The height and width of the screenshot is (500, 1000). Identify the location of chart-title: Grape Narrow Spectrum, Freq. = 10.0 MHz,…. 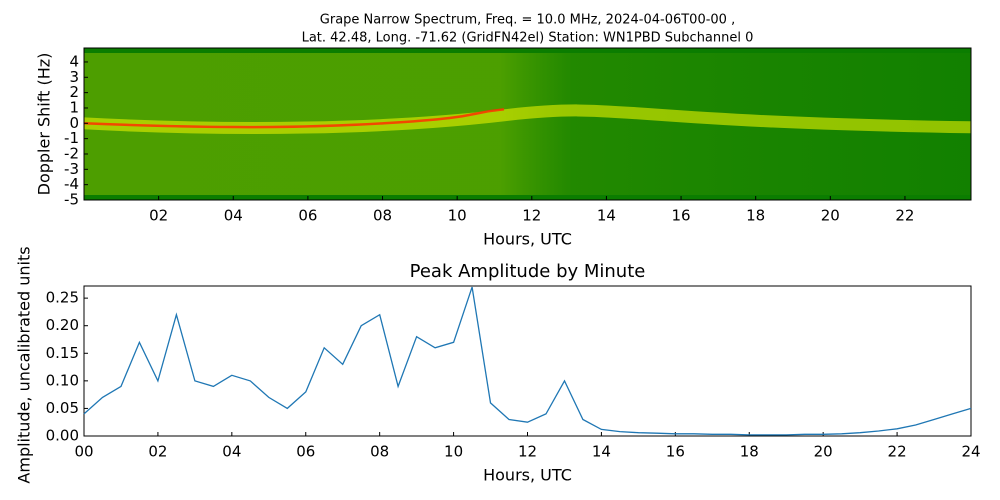
(527, 20).